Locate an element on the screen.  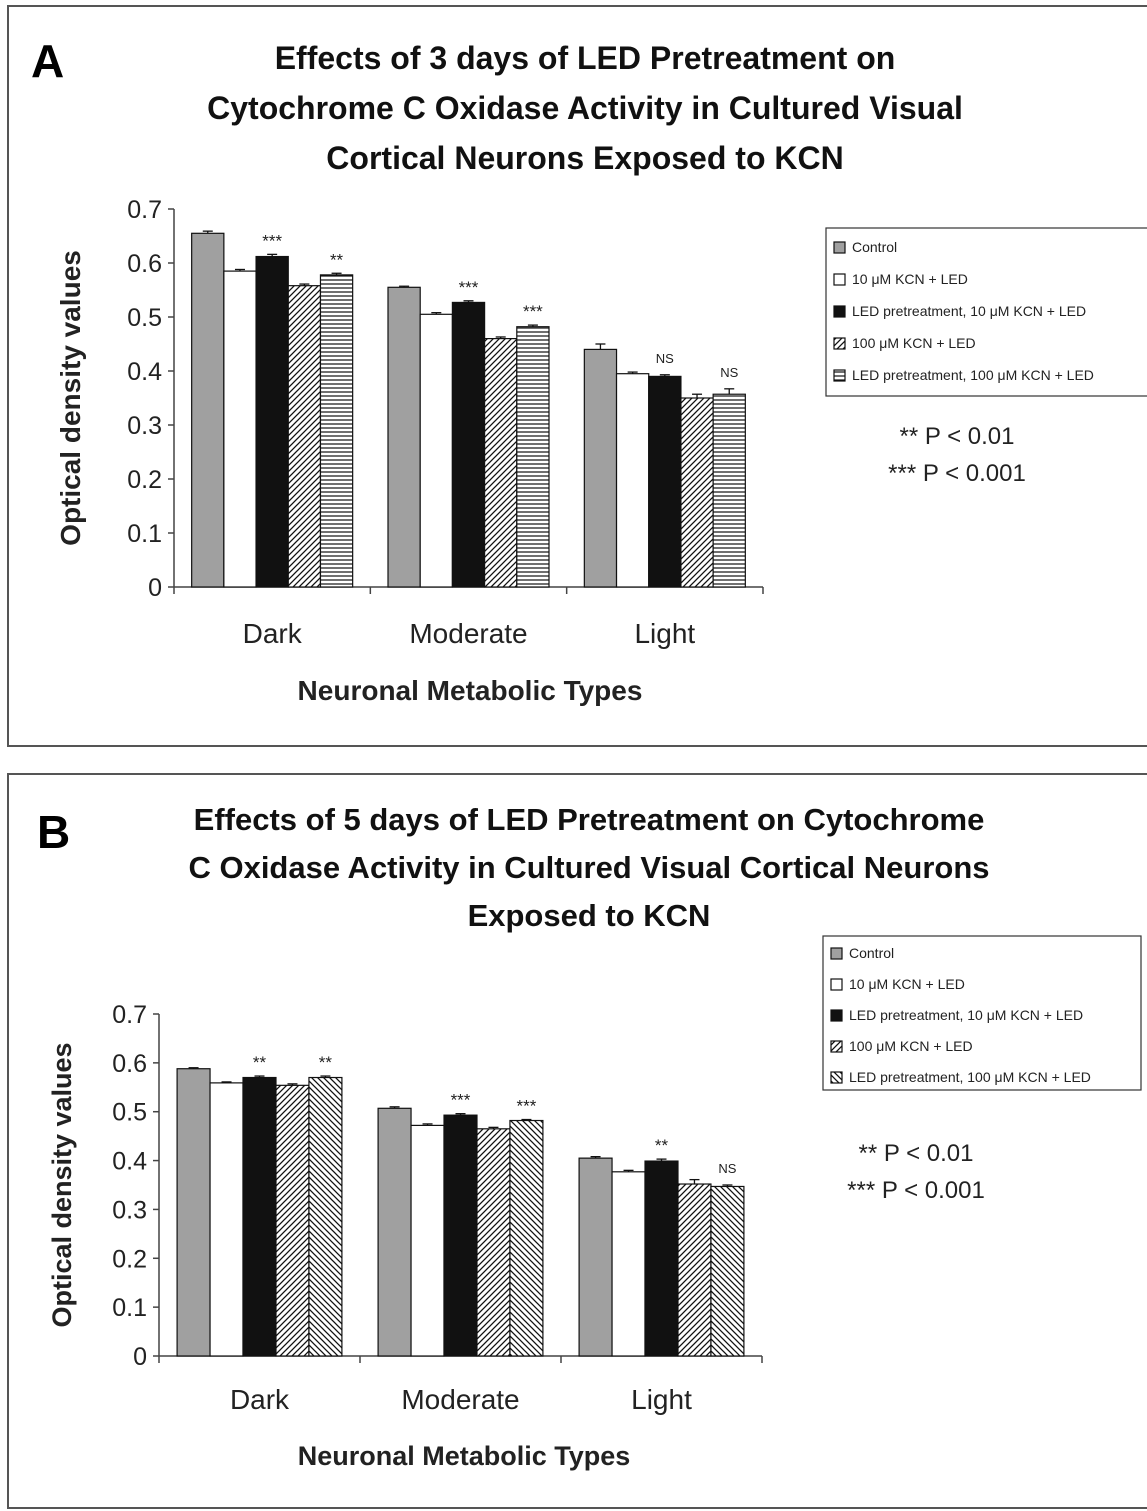
p-value-note: *** P < 0.001 is located at coordinates (957, 473).